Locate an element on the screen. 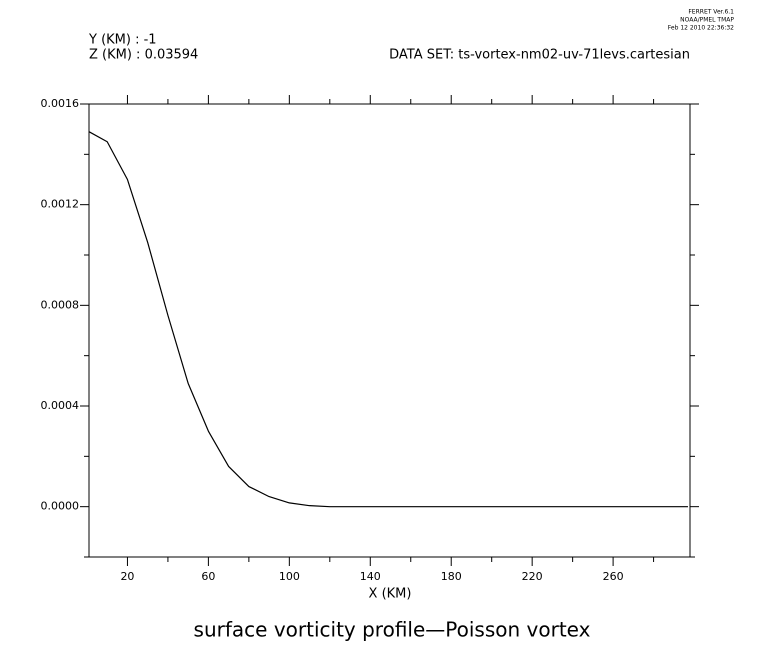 The image size is (768, 662). stamp-line: FERRET Ver.6.1 is located at coordinates (711, 12).